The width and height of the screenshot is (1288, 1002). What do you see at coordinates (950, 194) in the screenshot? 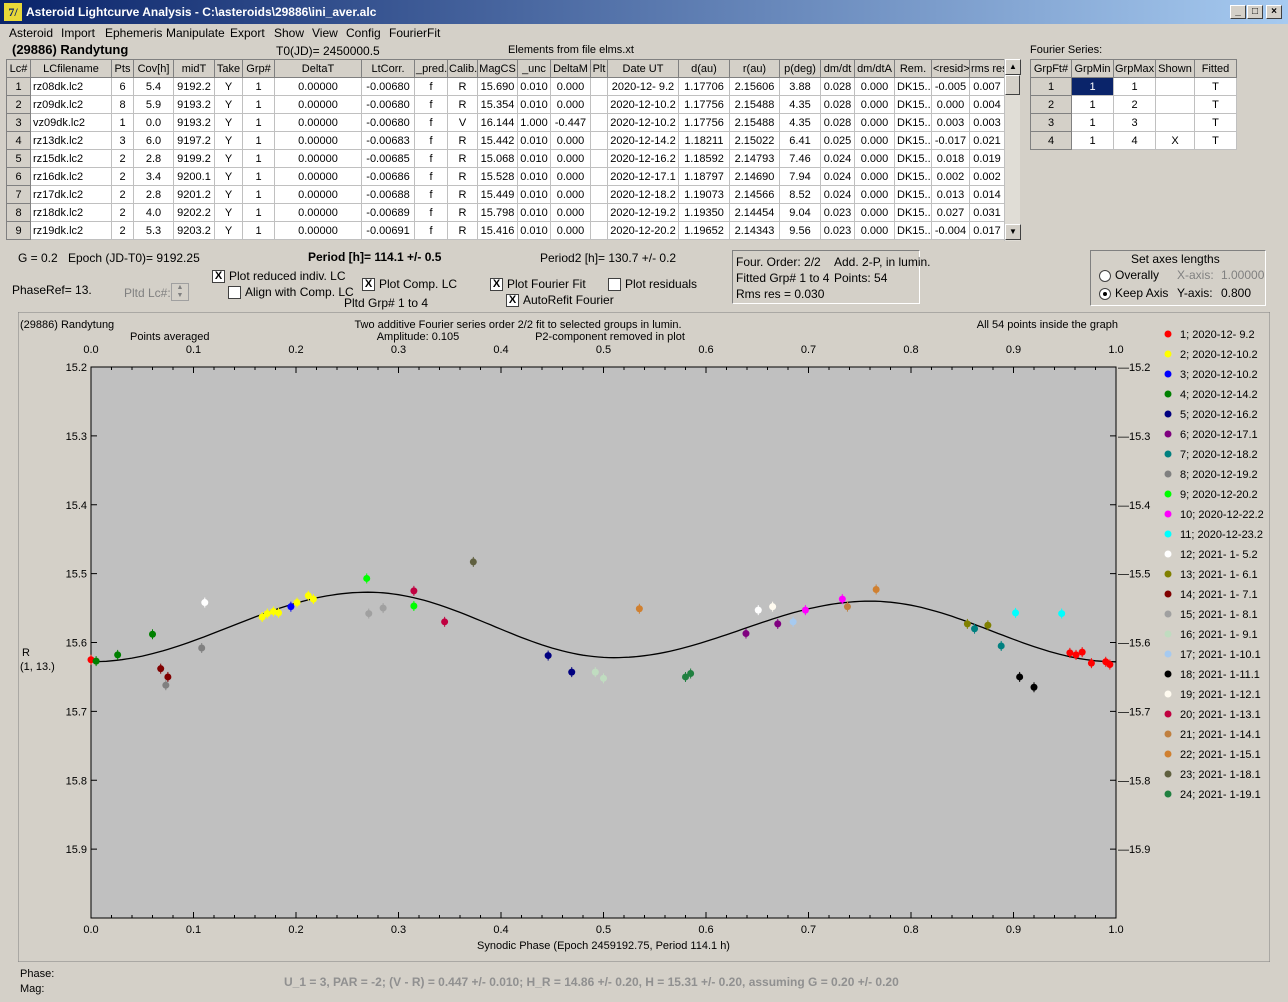
I see `lc-cell: 0.013` at bounding box center [950, 194].